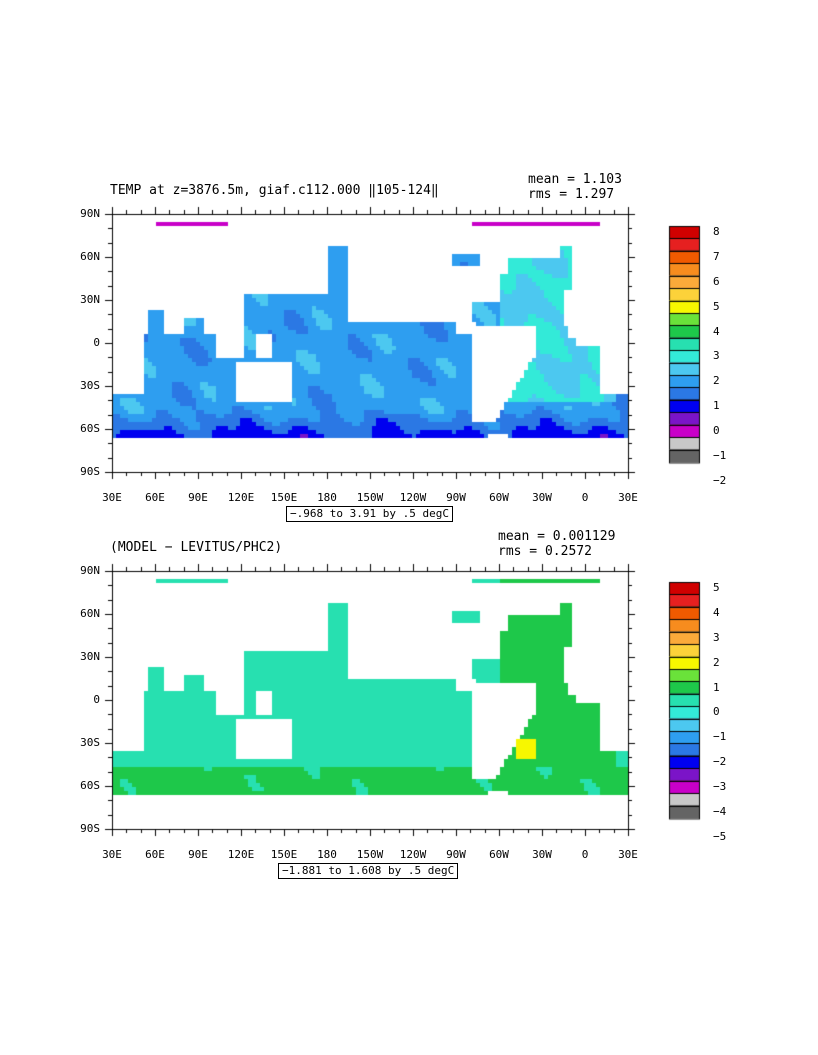 This screenshot has height=1055, width=818. I want to click on colorbar-tick-label: −4, so click(720, 811).